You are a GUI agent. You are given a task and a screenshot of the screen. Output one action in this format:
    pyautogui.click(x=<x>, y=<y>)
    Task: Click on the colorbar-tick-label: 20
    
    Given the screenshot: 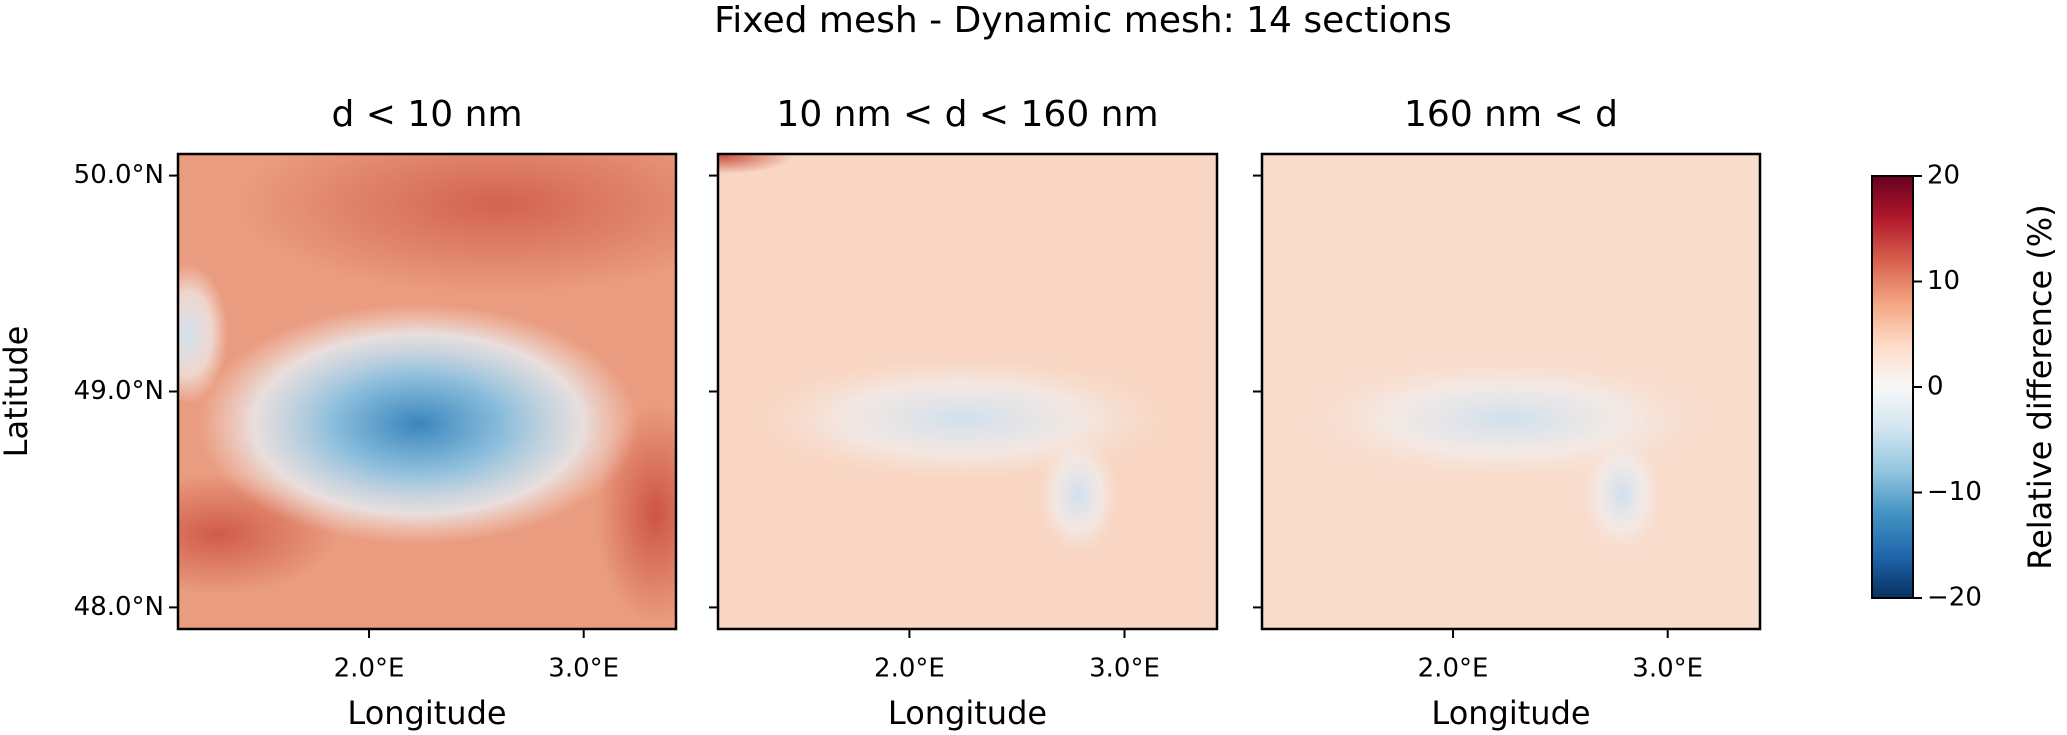 What is the action you would take?
    pyautogui.click(x=1943, y=176)
    